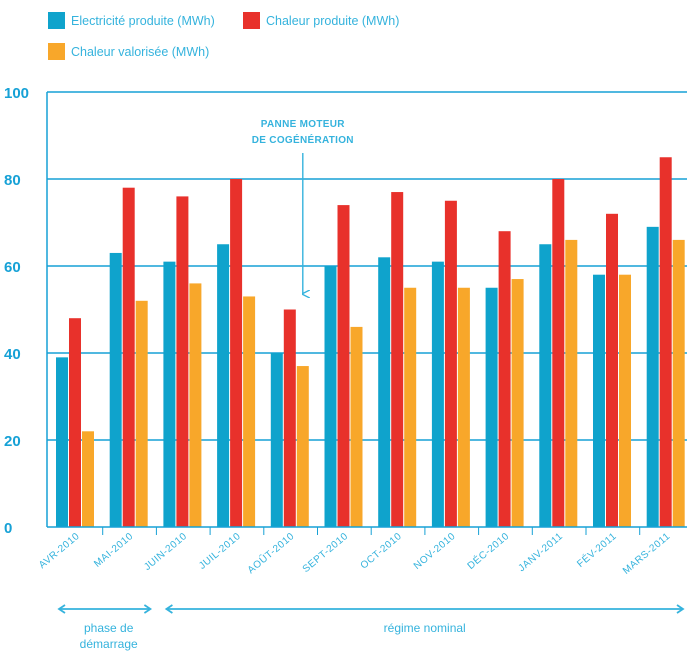 Image resolution: width=687 pixels, height=653 pixels. What do you see at coordinates (168, 609) in the screenshot?
I see `phase-2-arrow-left` at bounding box center [168, 609].